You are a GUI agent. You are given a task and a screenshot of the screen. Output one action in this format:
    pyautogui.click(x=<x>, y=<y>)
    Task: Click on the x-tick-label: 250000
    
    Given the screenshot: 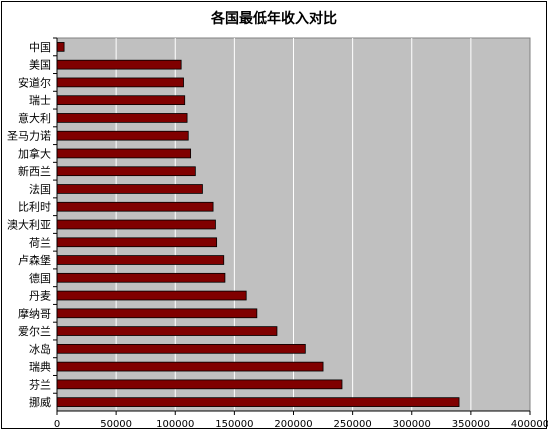 What is the action you would take?
    pyautogui.click(x=353, y=424)
    